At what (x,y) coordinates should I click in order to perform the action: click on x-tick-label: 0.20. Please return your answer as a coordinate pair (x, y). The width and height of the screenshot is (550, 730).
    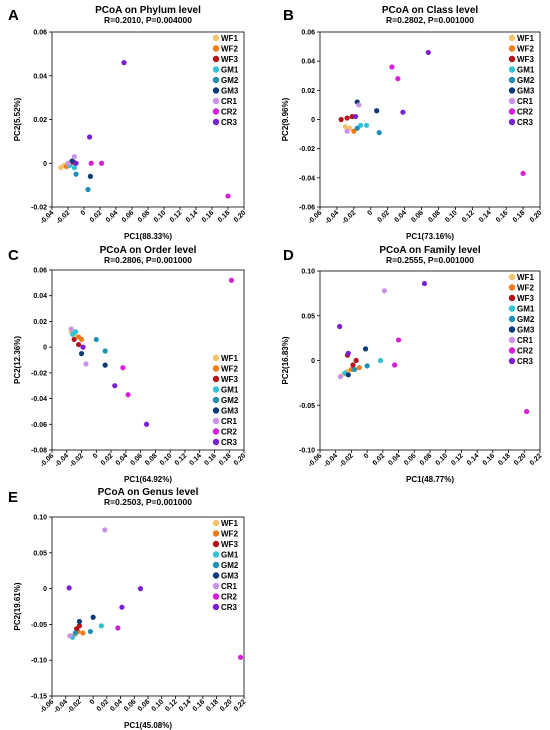
    Looking at the image, I should click on (536, 216).